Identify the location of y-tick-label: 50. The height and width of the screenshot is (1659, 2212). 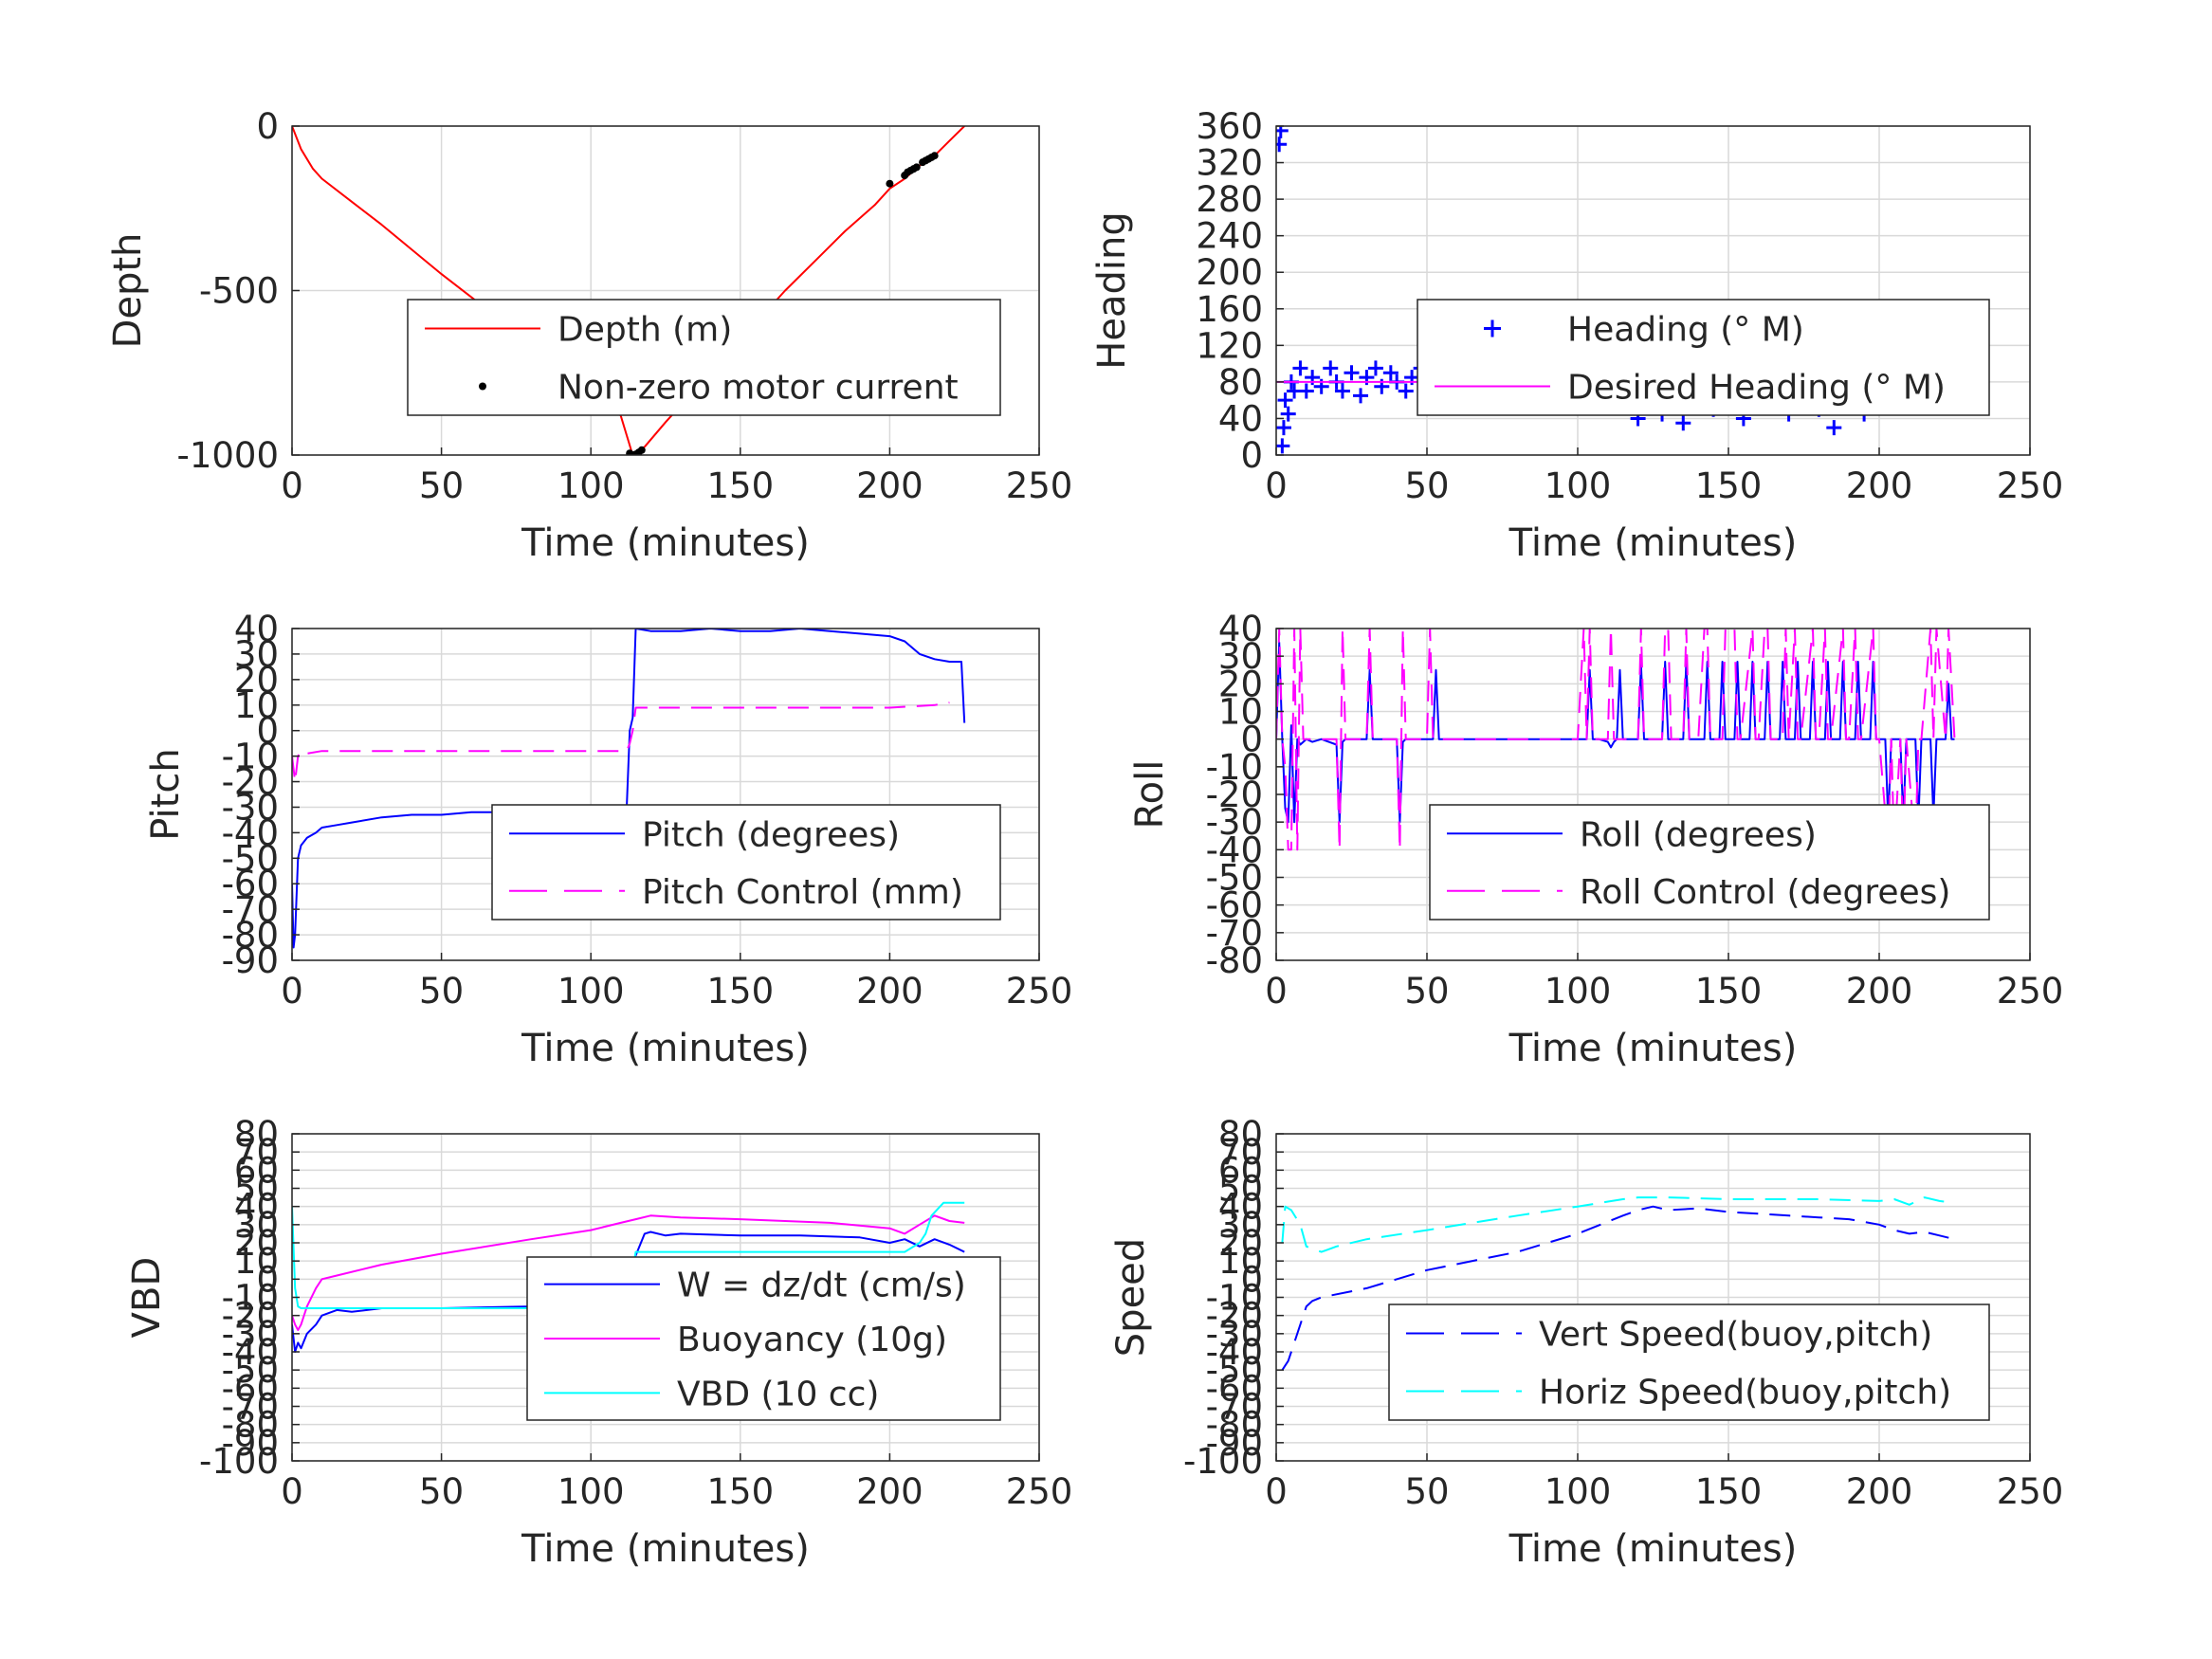
(1240, 1189).